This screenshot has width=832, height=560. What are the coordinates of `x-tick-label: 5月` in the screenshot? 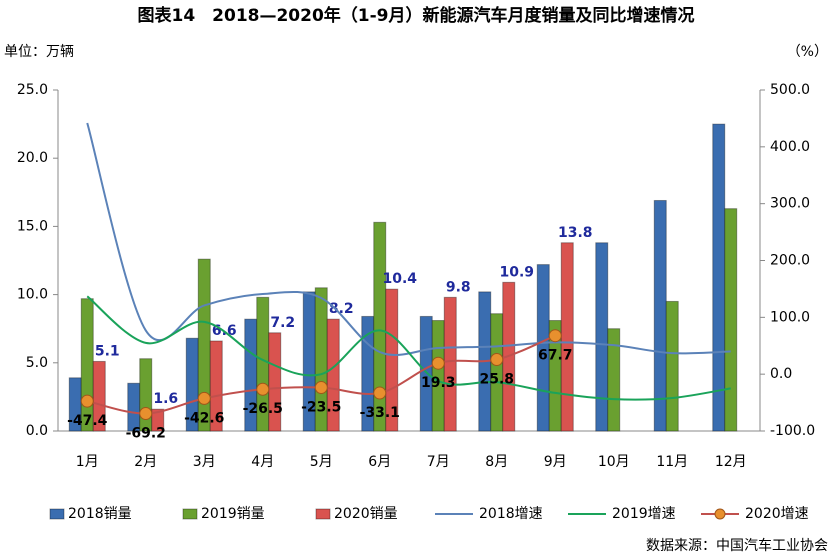 It's located at (321, 462).